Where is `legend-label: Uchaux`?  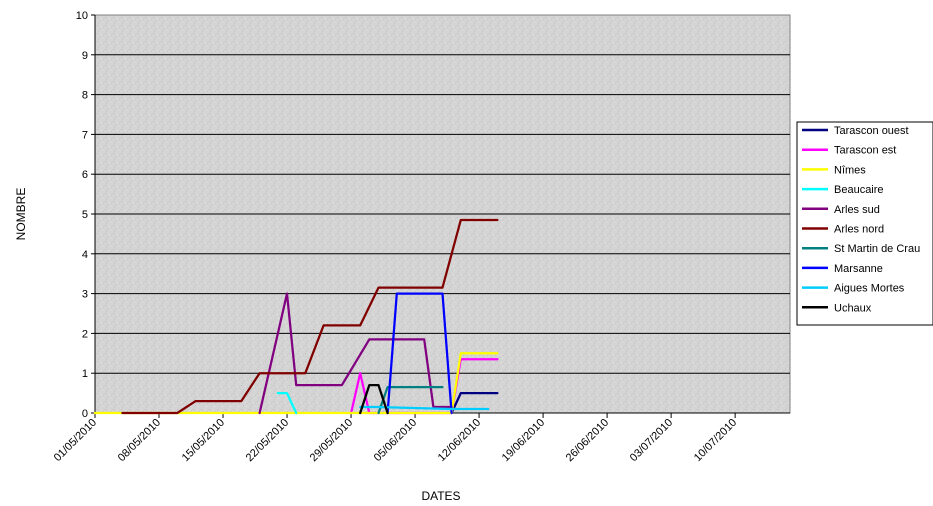 legend-label: Uchaux is located at coordinates (853, 308).